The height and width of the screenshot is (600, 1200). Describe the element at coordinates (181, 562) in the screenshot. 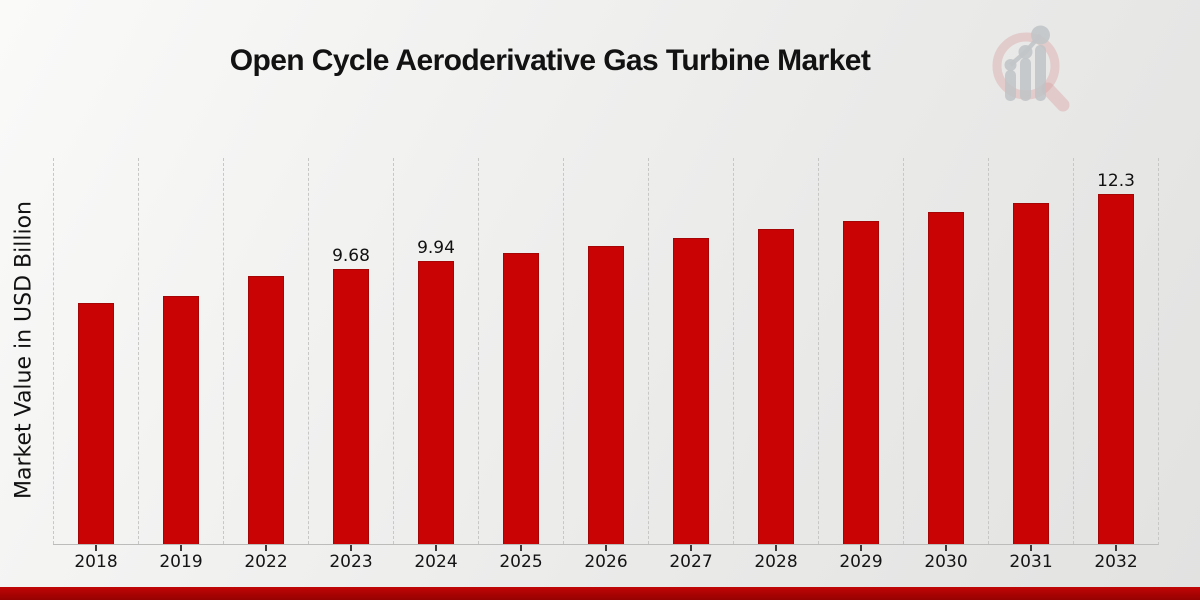

I see `x-axis-tick-label-2019: 2019` at that location.